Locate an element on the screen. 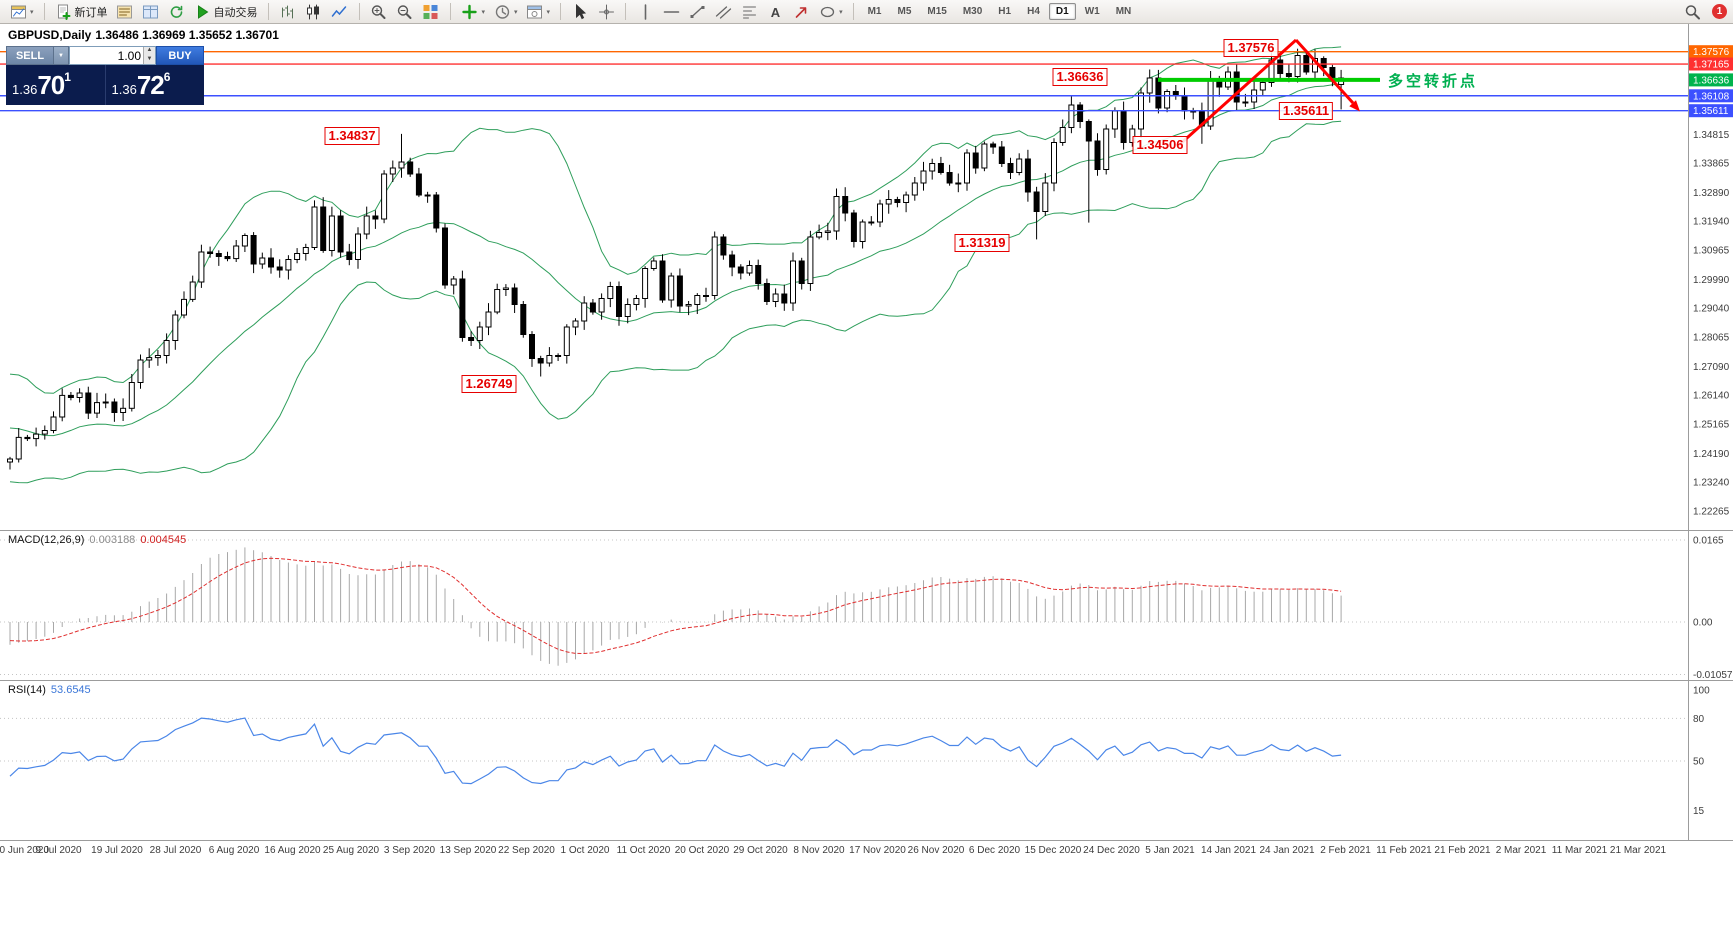 This screenshot has width=1733, height=948. periods-icon is located at coordinates (502, 12).